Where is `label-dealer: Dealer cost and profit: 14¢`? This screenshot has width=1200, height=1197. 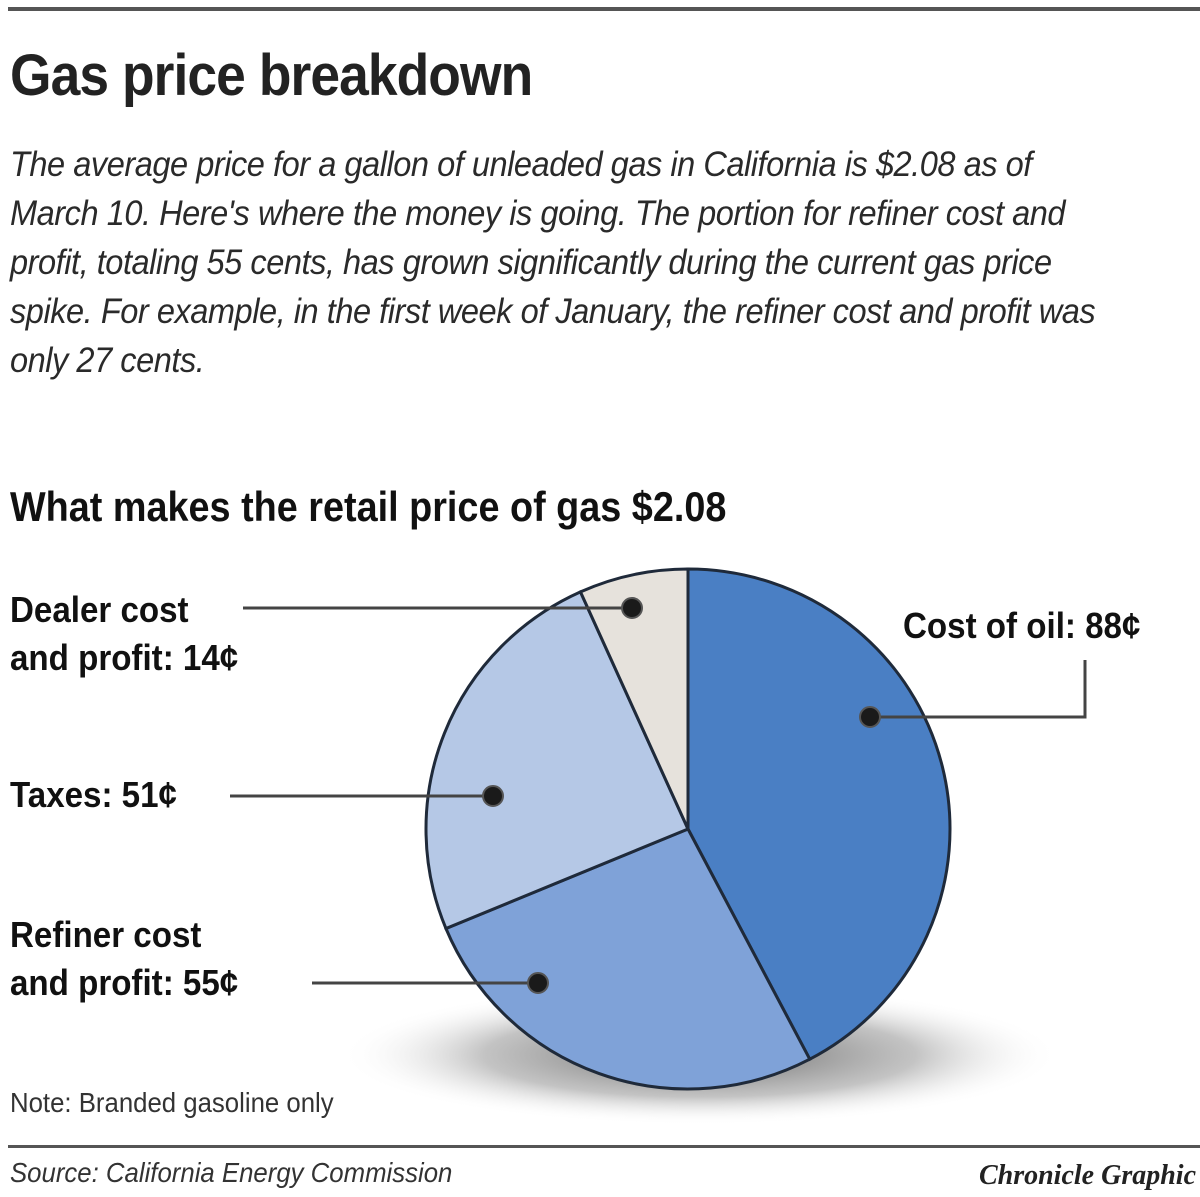 label-dealer: Dealer cost and profit: 14¢ is located at coordinates (124, 634).